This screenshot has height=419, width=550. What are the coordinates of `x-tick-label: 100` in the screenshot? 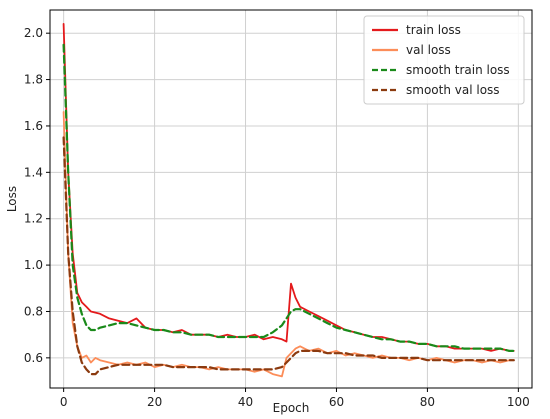 It's located at (518, 402).